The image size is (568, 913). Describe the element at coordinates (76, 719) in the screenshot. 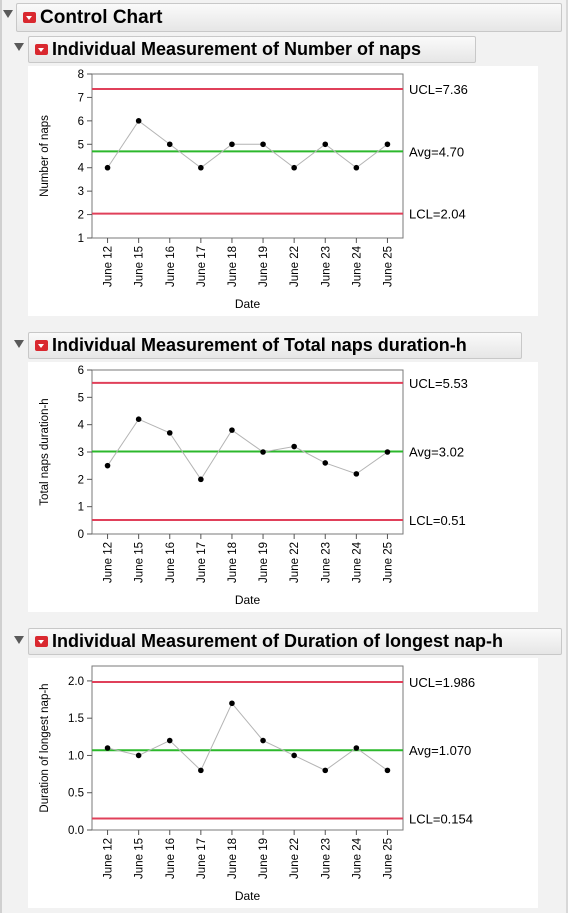

I see `y-tick-label: 1.5` at that location.